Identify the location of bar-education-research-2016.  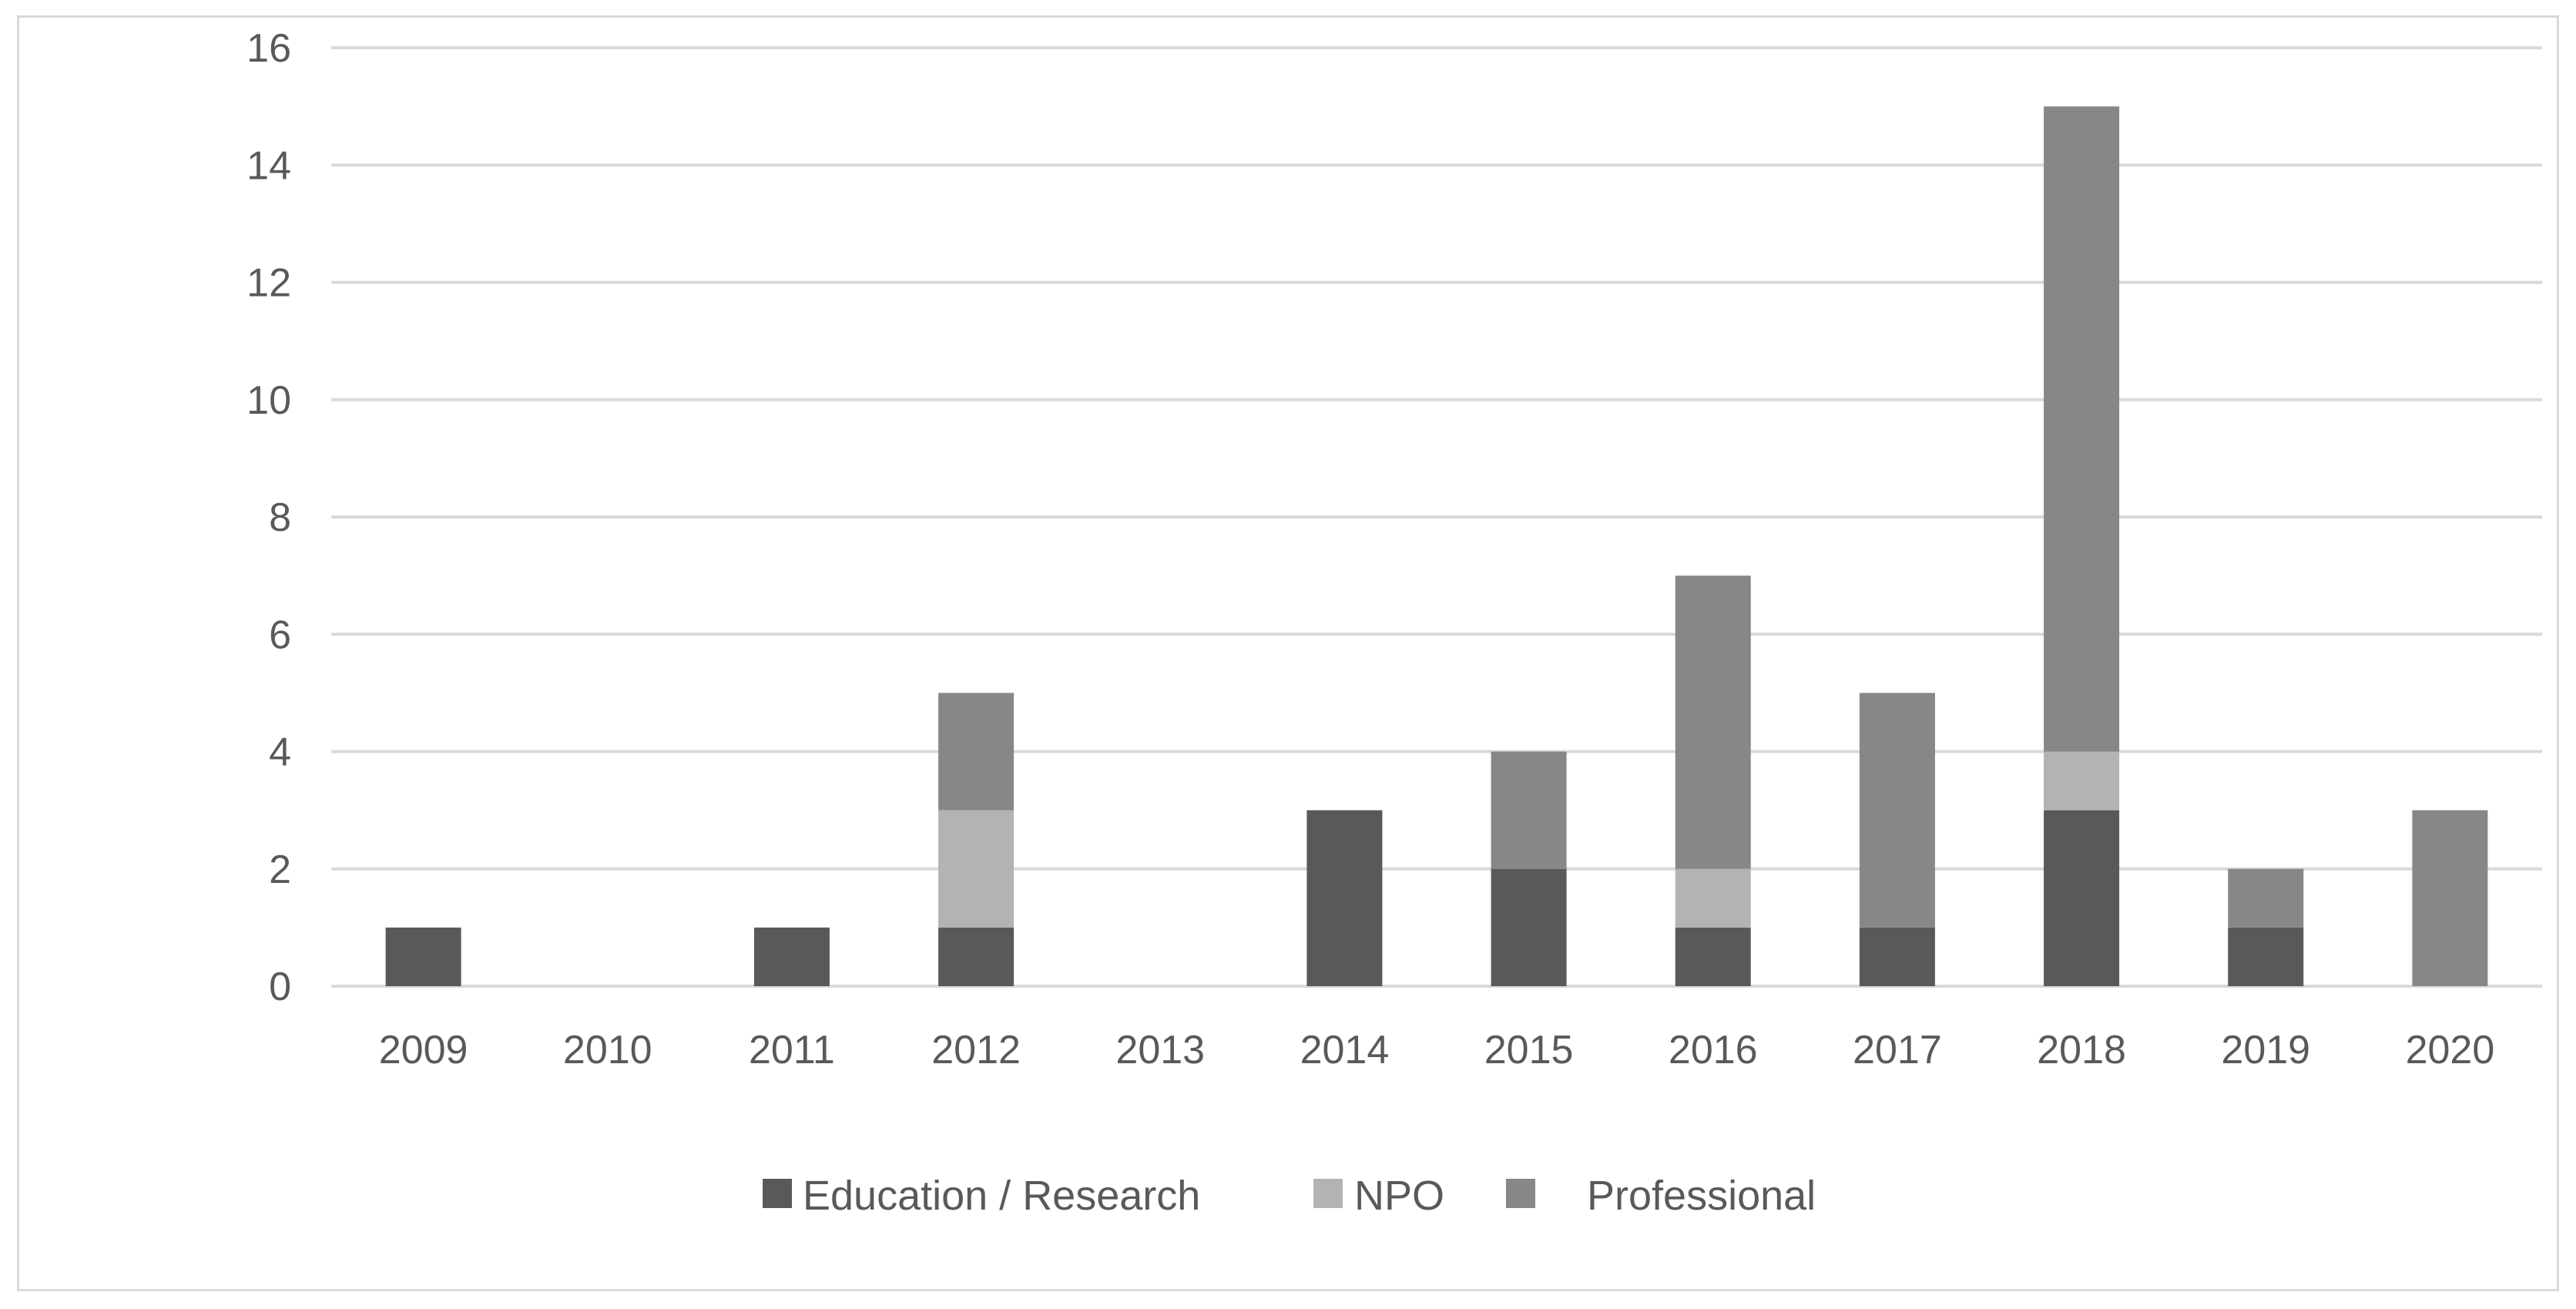
(1713, 956).